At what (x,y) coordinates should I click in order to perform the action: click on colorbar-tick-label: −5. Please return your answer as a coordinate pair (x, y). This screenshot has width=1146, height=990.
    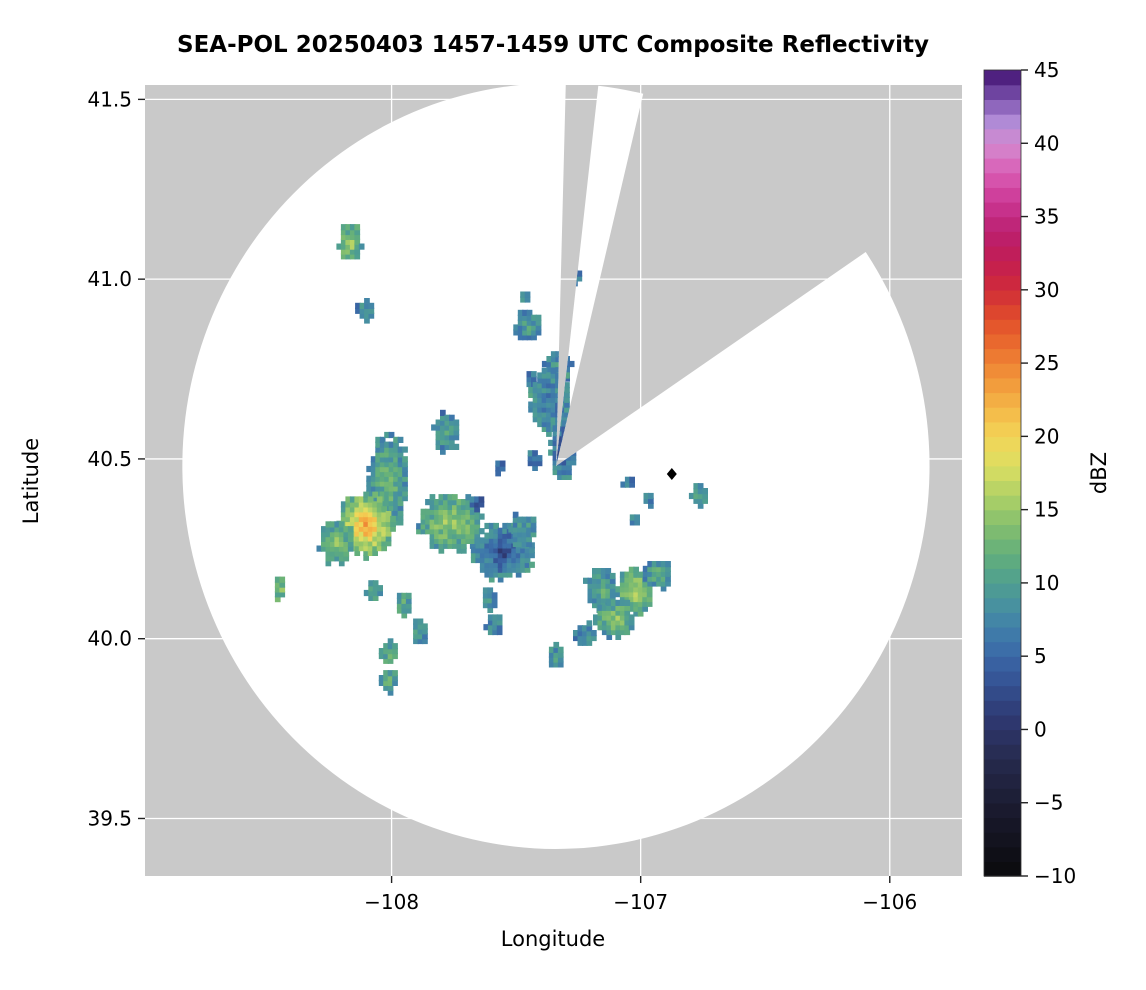
    Looking at the image, I should click on (1048, 803).